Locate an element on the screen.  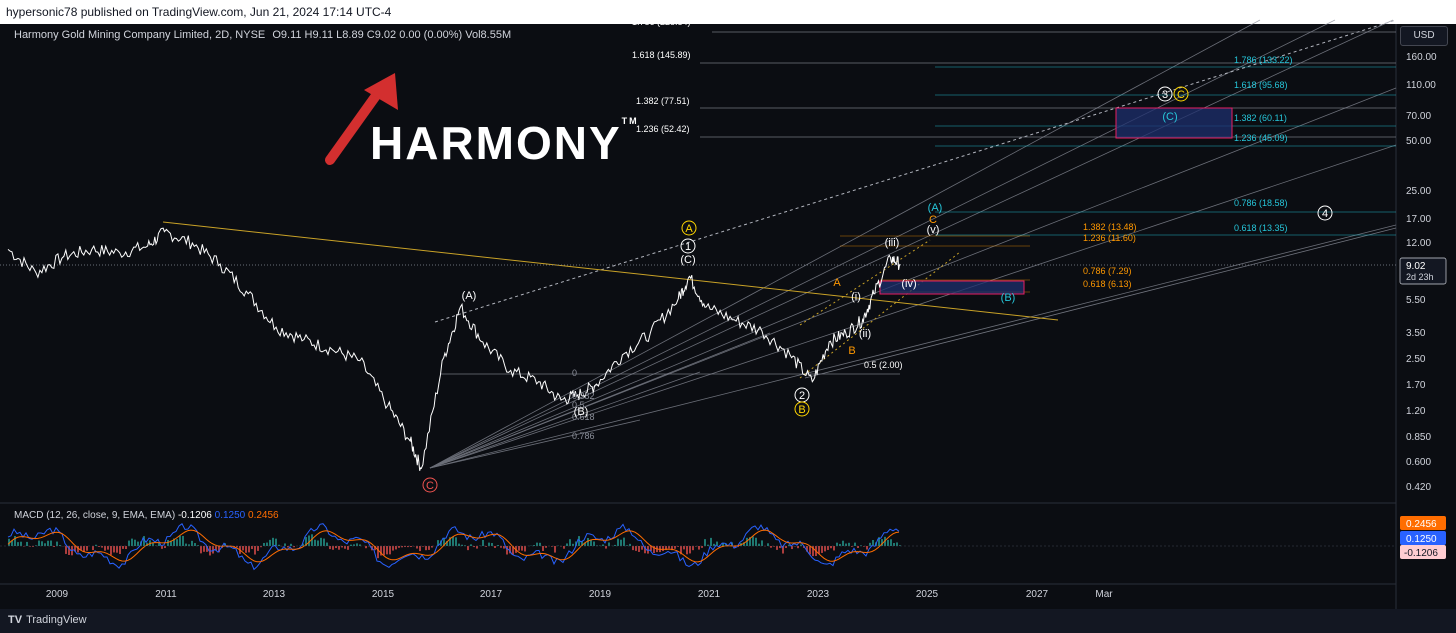
brand-text: TradingView is located at coordinates (56, 620).